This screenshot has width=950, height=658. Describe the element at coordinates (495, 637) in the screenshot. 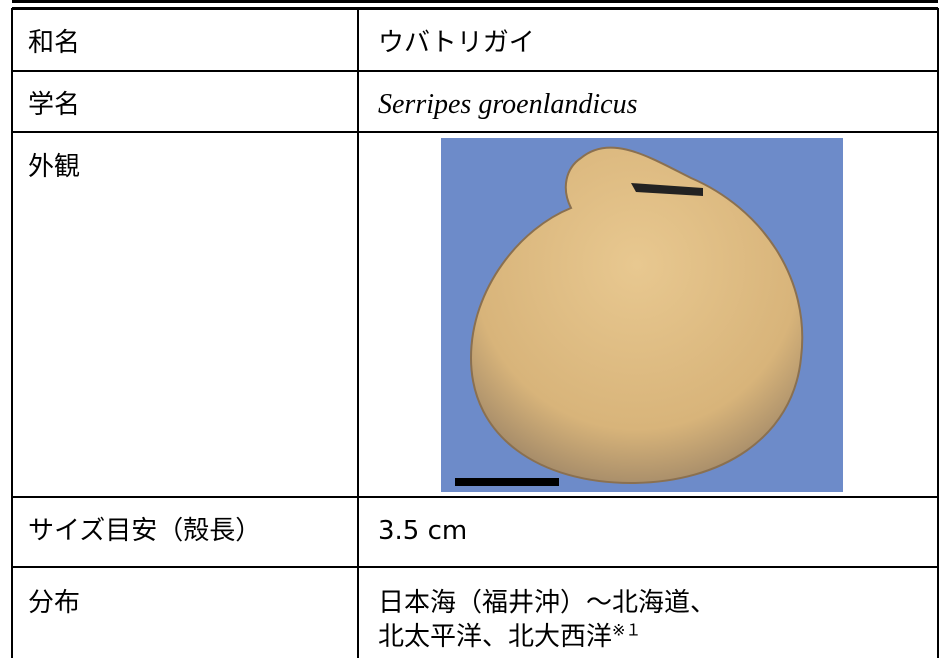

I see `text: 北太平洋、北大西洋` at that location.